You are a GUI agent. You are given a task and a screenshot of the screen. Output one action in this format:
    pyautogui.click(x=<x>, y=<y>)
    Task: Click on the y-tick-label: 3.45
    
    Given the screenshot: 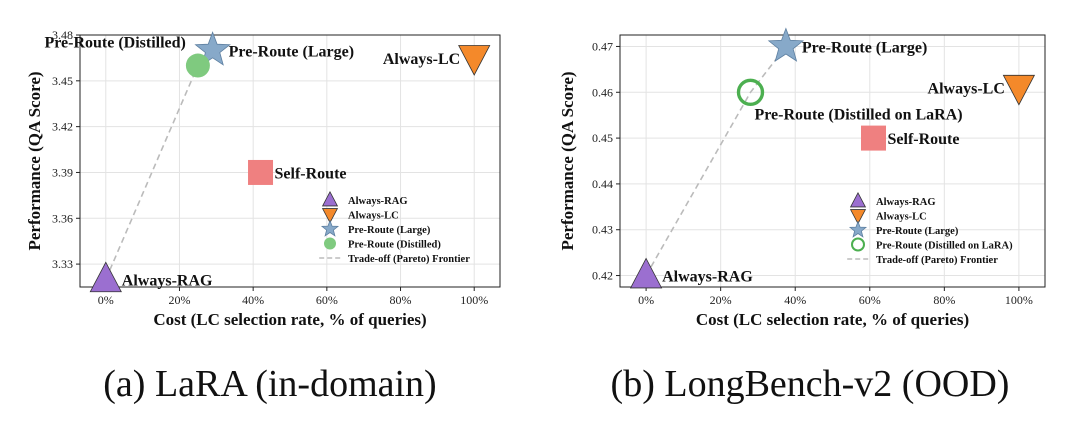 What is the action you would take?
    pyautogui.click(x=62, y=81)
    